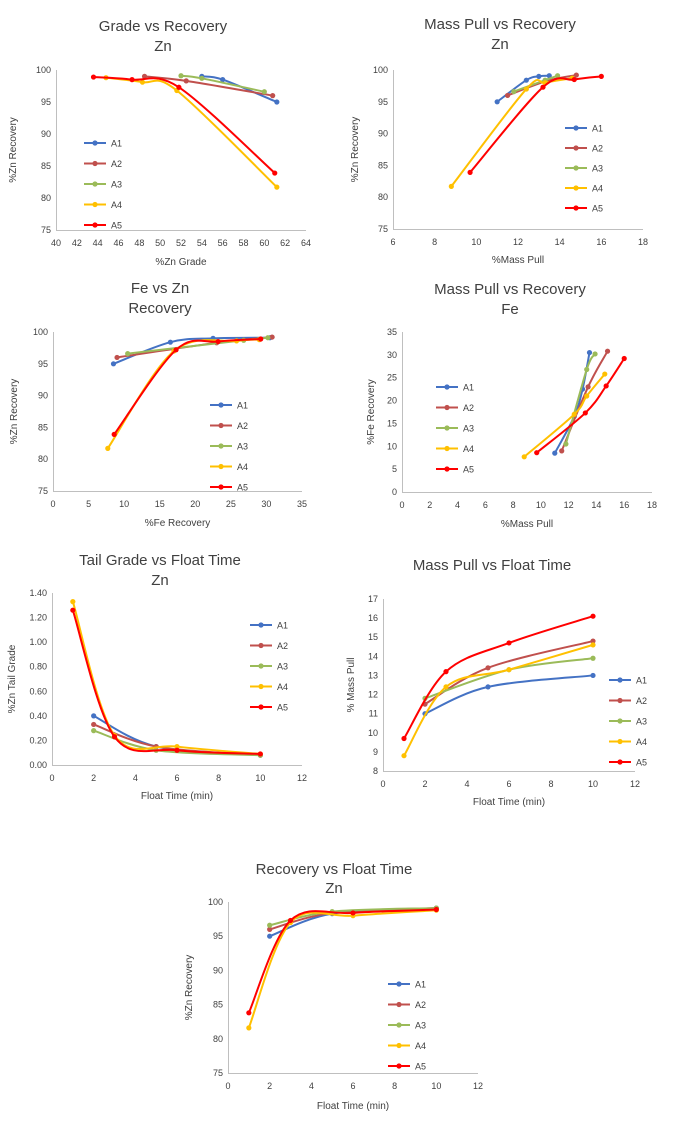 This screenshot has height=1128, width=680. I want to click on y-tick-label: 0.00, so click(38, 765).